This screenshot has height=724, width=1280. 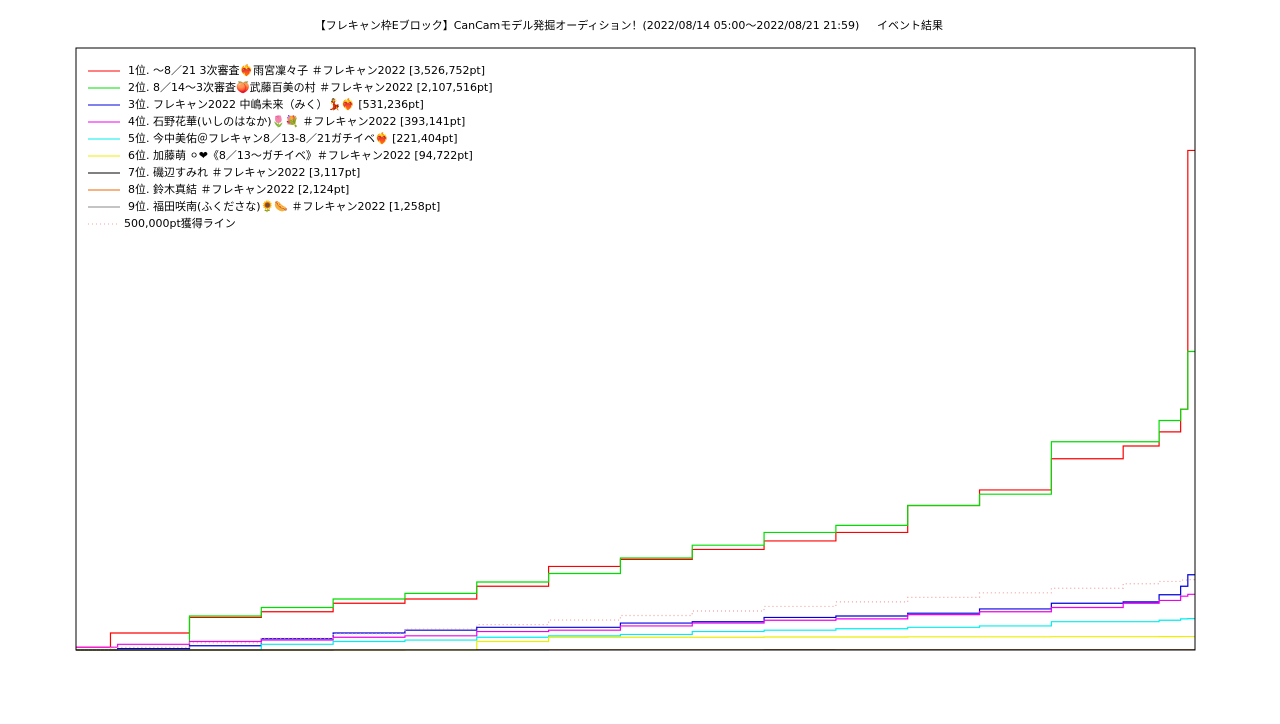 What do you see at coordinates (238, 189) in the screenshot?
I see `legend-label: 8位. 鈴木真結 ＃フレキャン2022 [2,124pt]` at bounding box center [238, 189].